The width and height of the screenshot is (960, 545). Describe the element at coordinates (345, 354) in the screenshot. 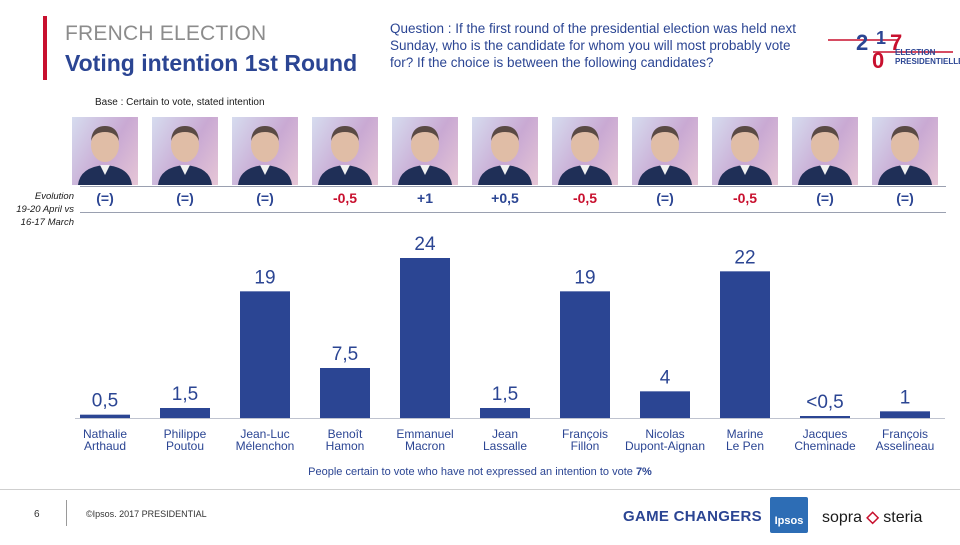

I see `data-label: 7,5` at that location.